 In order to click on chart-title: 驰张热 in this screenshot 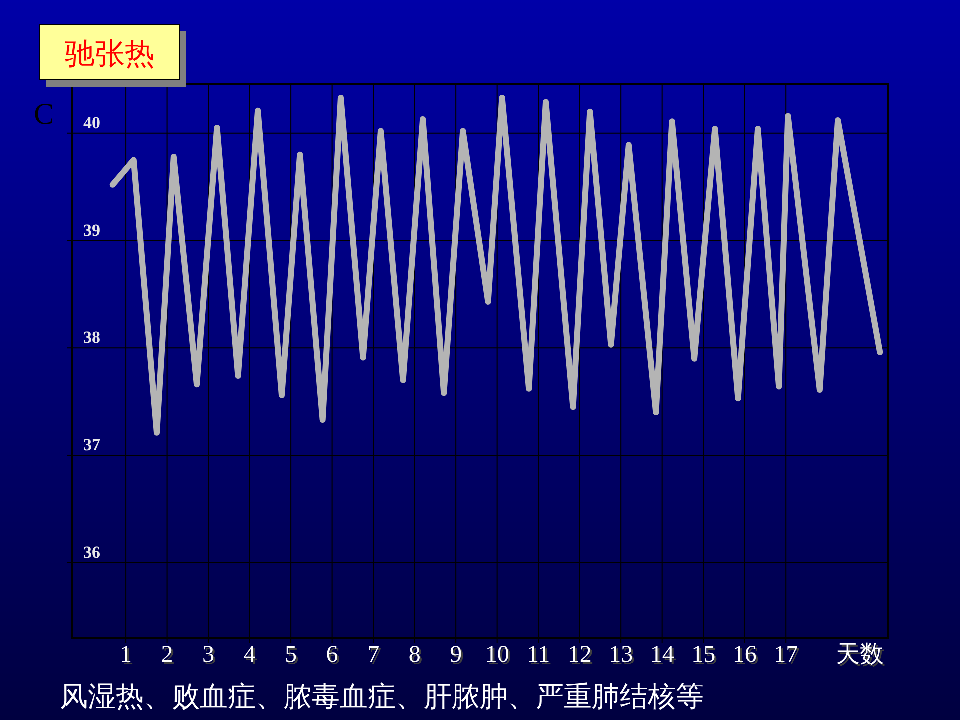, I will do `click(110, 54)`.